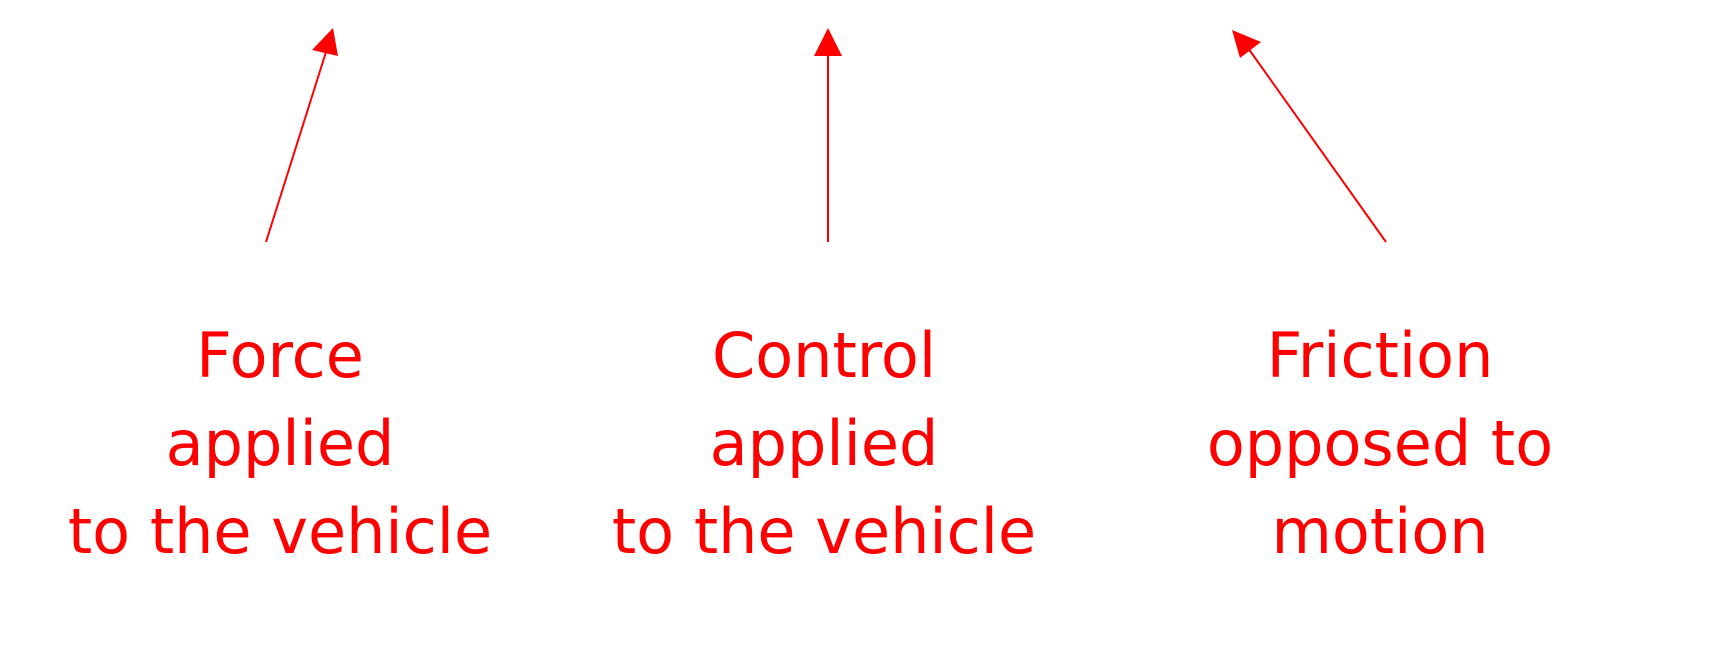  I want to click on friction-label-line-3: motion, so click(1380, 531).